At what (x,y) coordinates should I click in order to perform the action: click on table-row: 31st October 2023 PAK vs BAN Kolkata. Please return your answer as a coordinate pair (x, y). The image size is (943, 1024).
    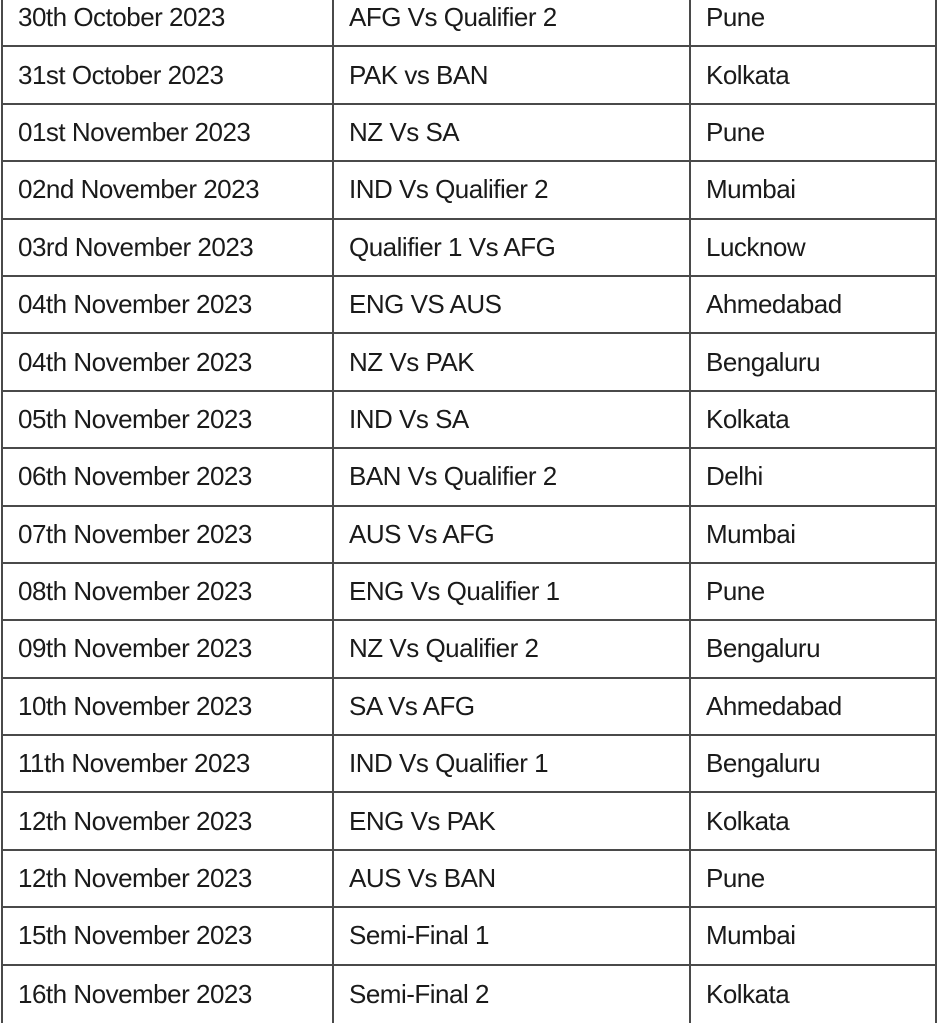
    Looking at the image, I should click on (469, 76).